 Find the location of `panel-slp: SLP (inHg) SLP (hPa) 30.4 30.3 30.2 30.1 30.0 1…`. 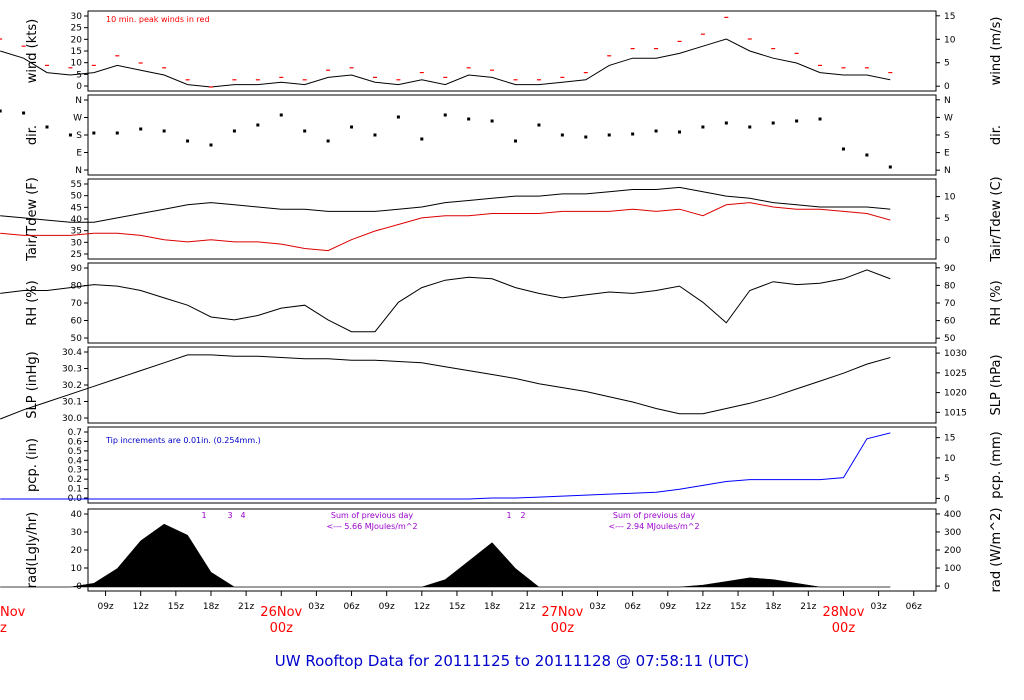

panel-slp: SLP (inHg) SLP (hPa) 30.4 30.3 30.2 30.1 30.0 1… is located at coordinates (514, 385).